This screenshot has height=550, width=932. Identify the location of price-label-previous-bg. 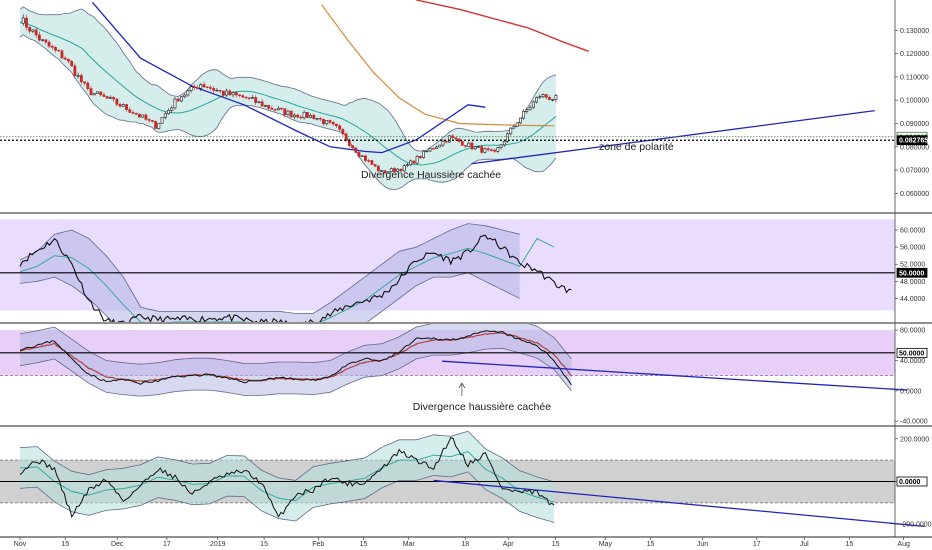
(912, 140).